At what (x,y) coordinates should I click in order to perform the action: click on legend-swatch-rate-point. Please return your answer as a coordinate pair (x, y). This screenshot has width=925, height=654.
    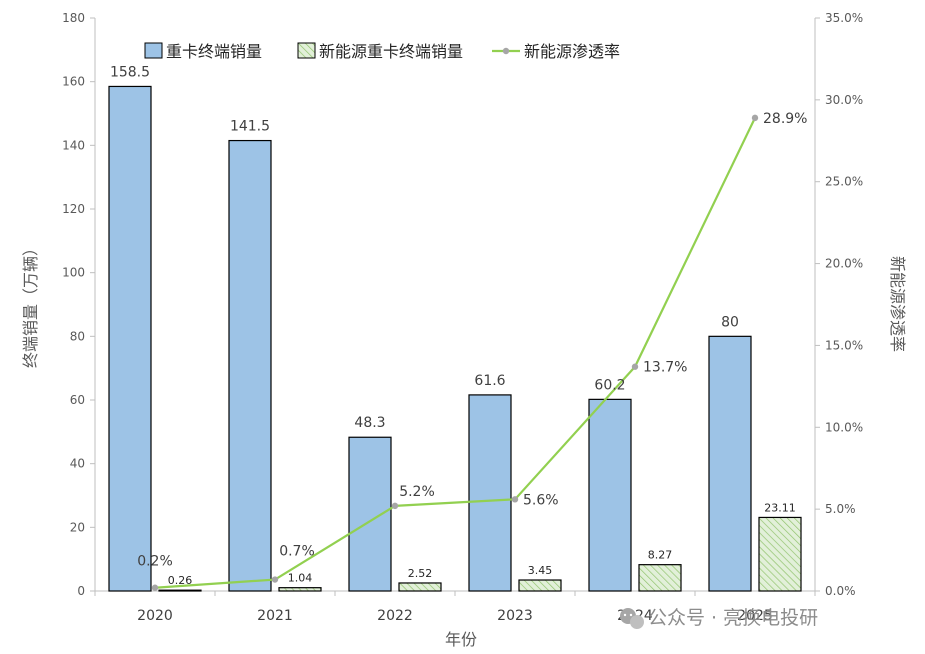
    Looking at the image, I should click on (506, 51).